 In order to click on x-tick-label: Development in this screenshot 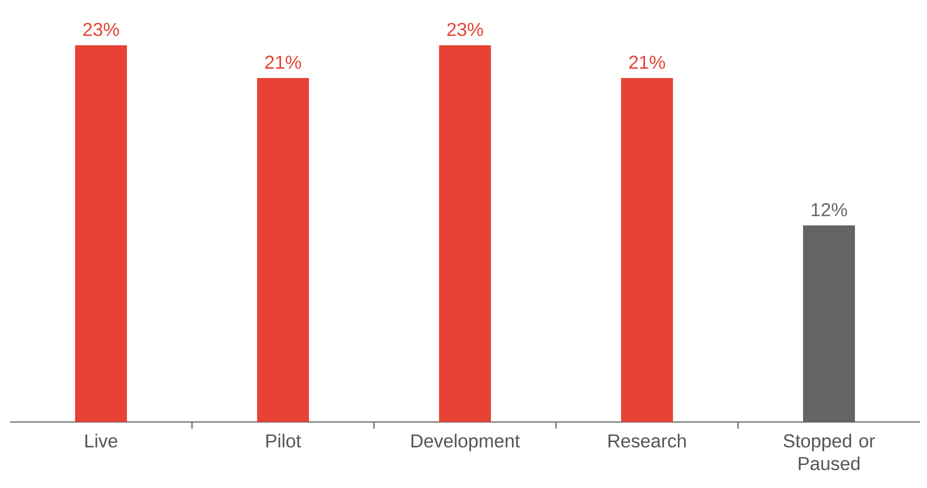, I will do `click(466, 443)`.